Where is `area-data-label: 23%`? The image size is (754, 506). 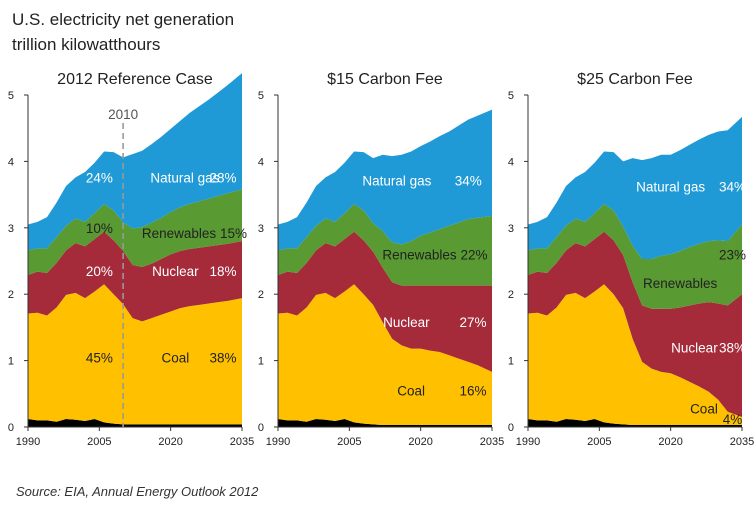
area-data-label: 23% is located at coordinates (732, 254).